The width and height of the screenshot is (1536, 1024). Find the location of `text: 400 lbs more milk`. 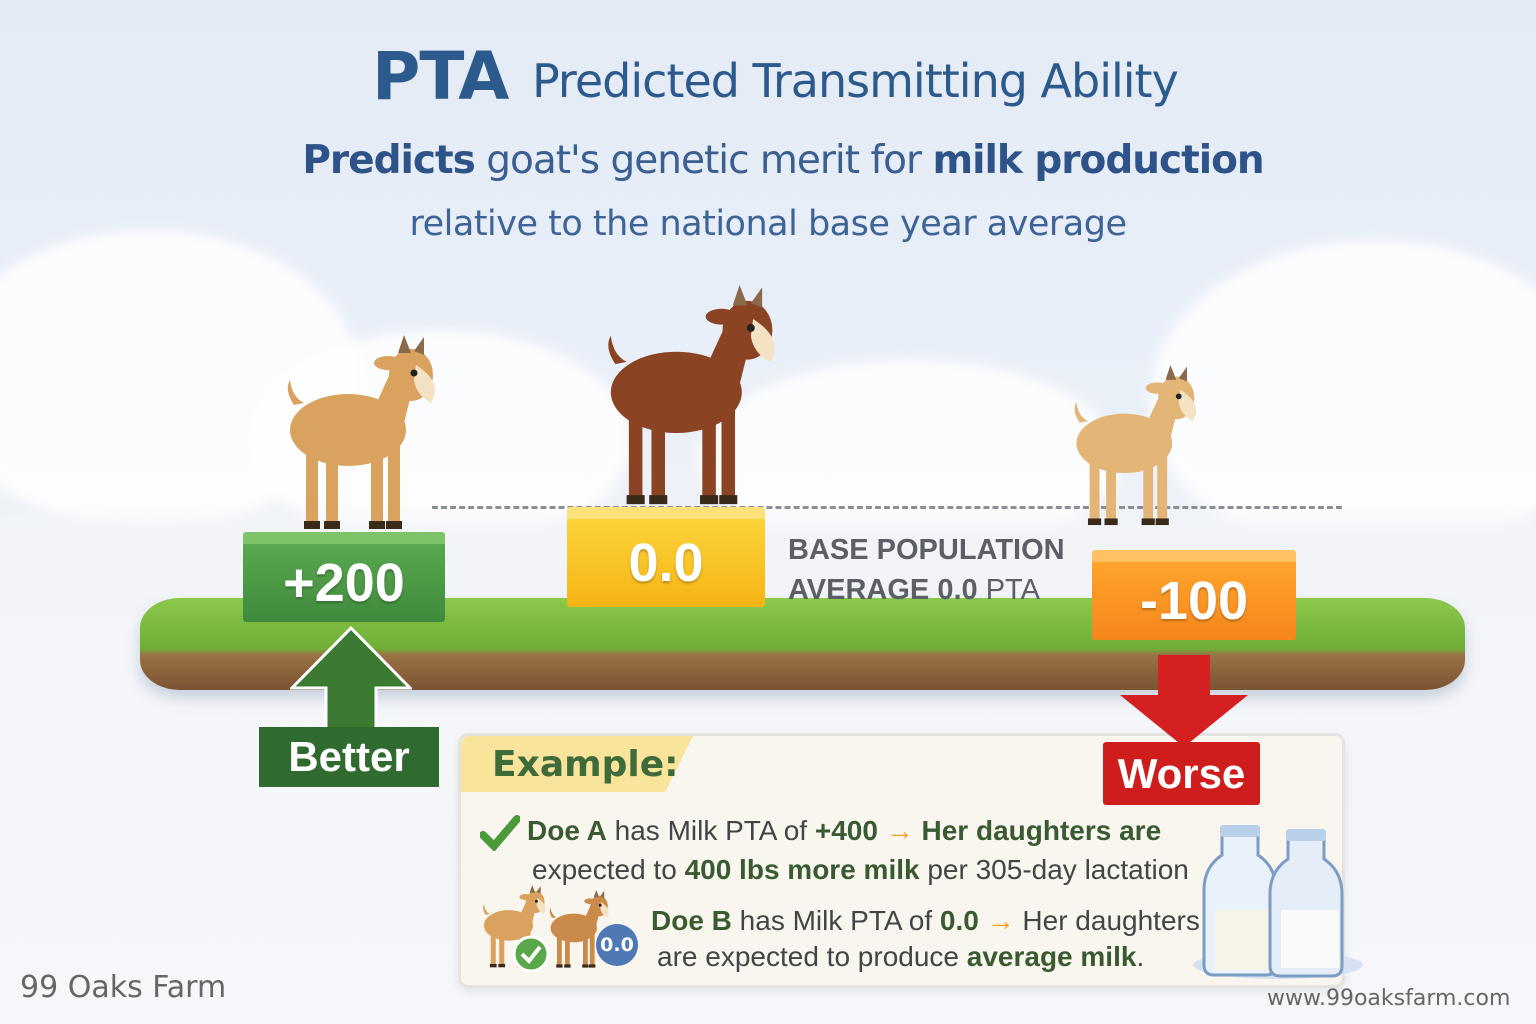

text: 400 lbs more milk is located at coordinates (802, 869).